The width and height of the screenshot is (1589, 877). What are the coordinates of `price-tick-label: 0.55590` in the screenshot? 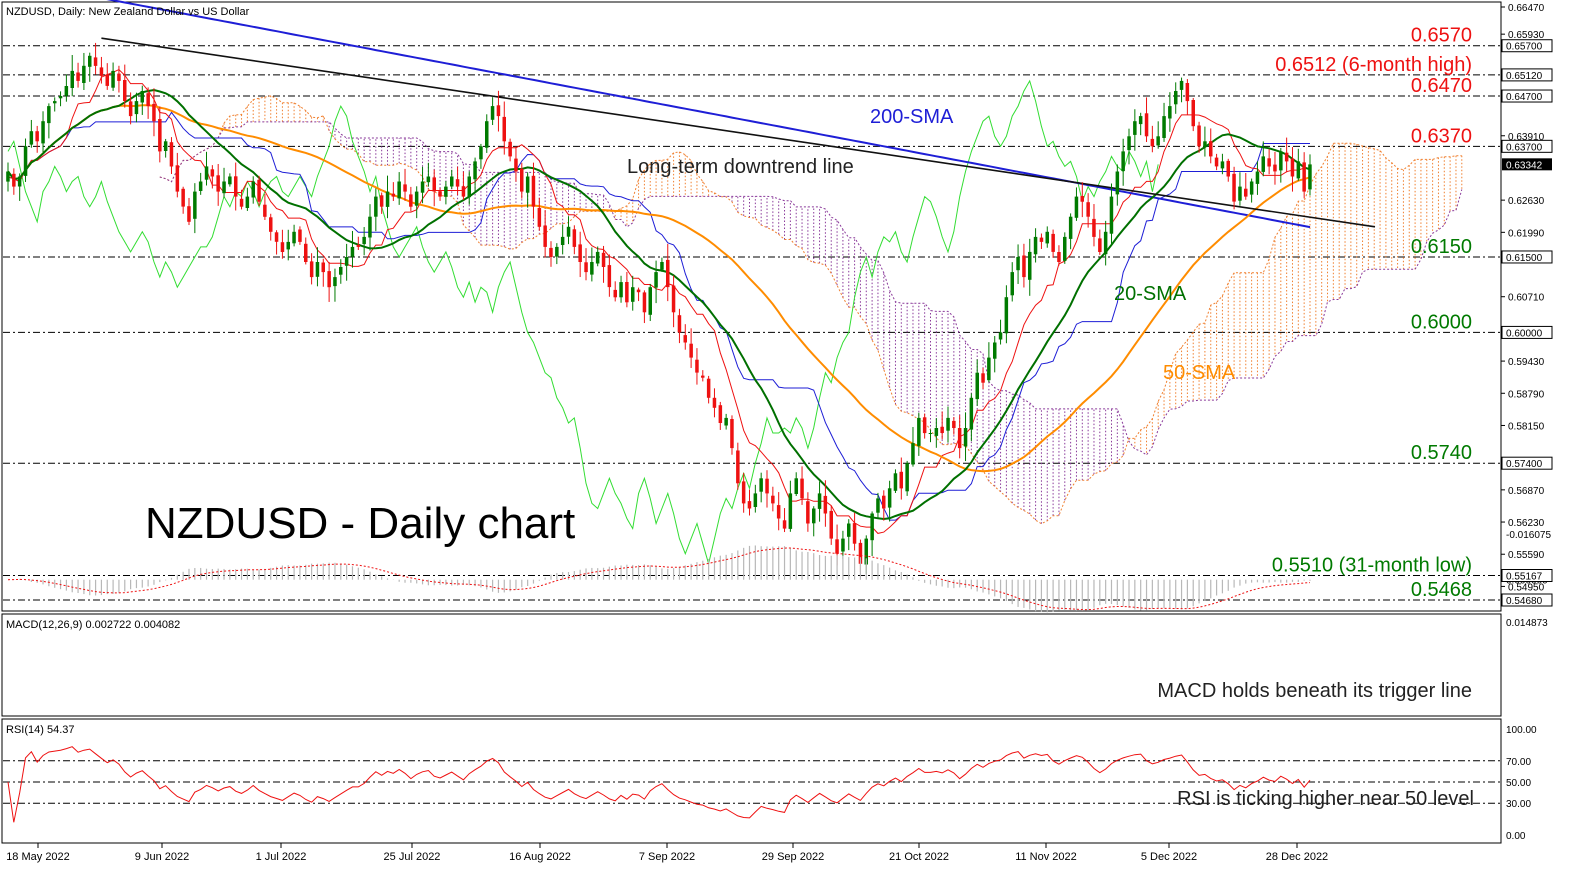 It's located at (1526, 555).